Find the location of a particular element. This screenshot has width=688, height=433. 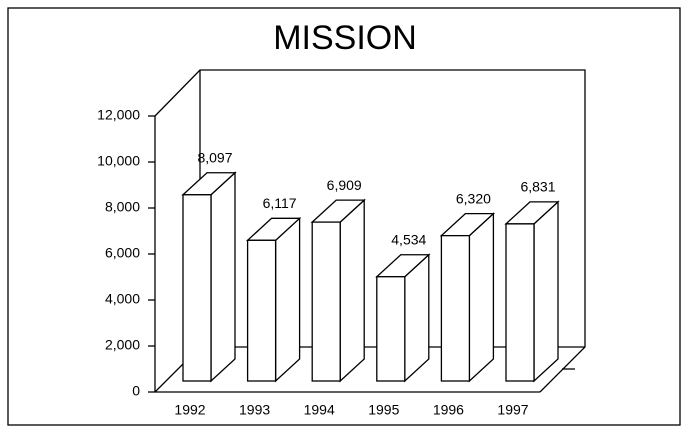

y-tick-label: 10,000 is located at coordinates (118, 161).